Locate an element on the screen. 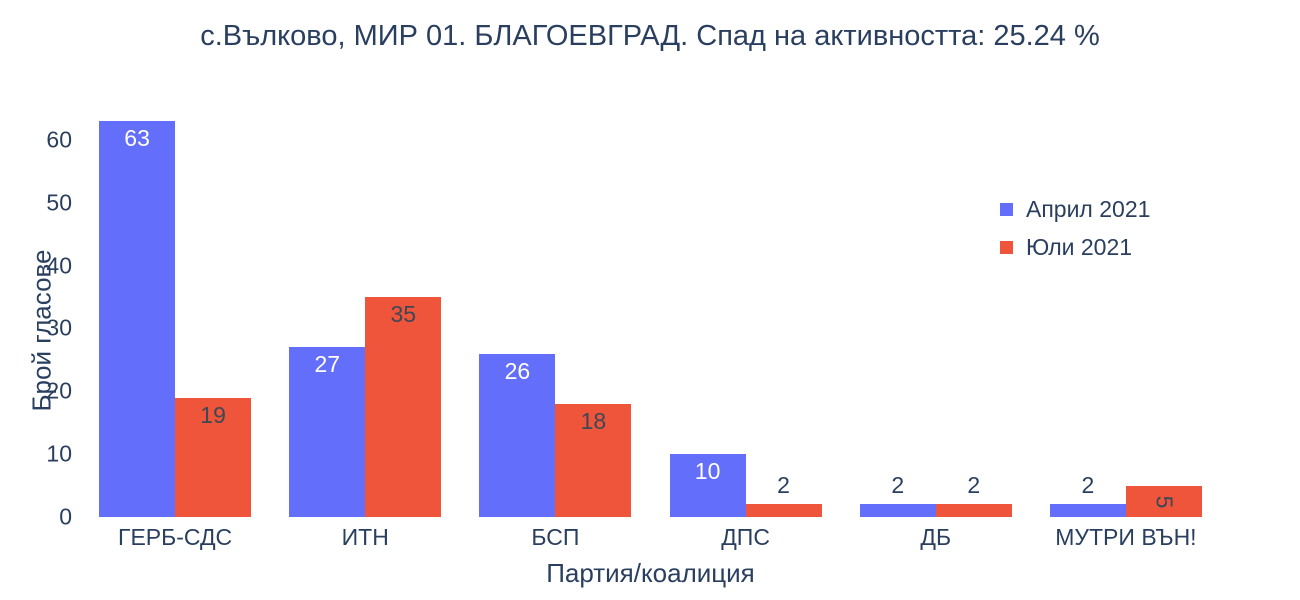 The height and width of the screenshot is (600, 1300). legend-item-series0: Април 2021 is located at coordinates (1075, 209).